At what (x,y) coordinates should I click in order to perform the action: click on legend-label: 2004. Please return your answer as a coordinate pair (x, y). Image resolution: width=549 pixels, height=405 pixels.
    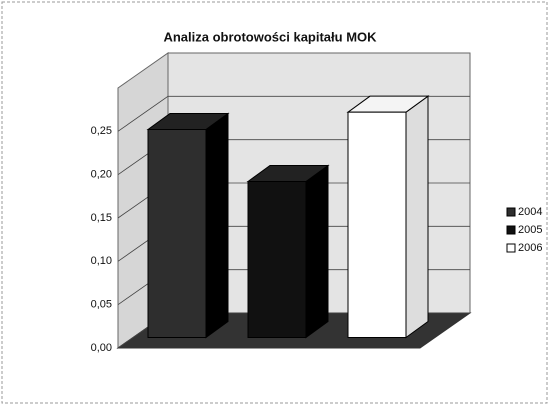
    Looking at the image, I should click on (530, 212).